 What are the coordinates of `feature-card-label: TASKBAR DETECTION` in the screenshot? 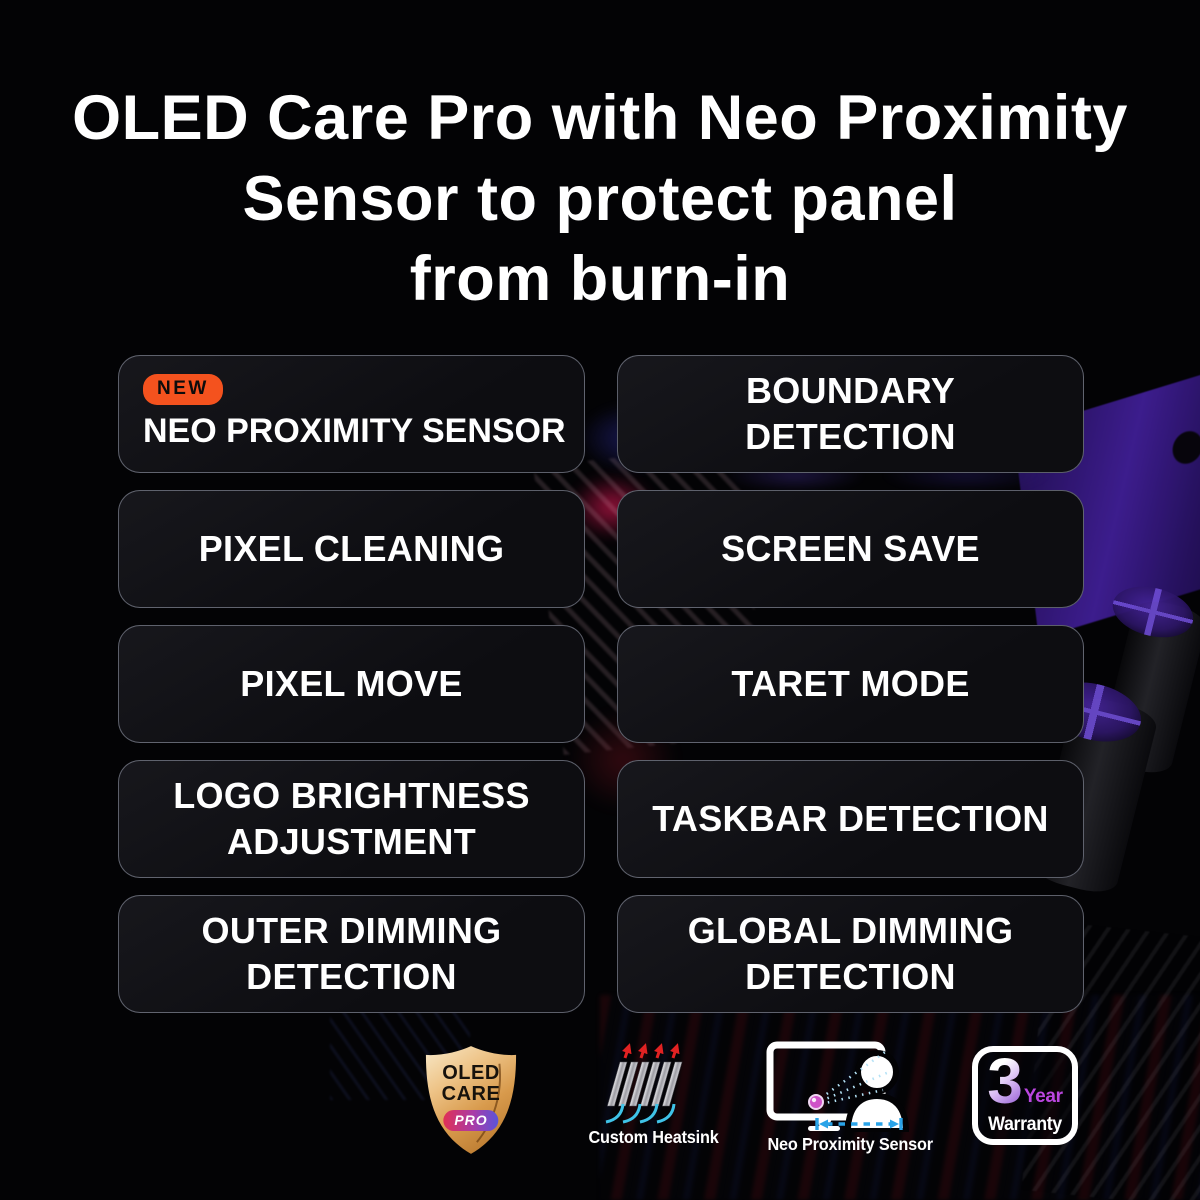 It's located at (850, 818).